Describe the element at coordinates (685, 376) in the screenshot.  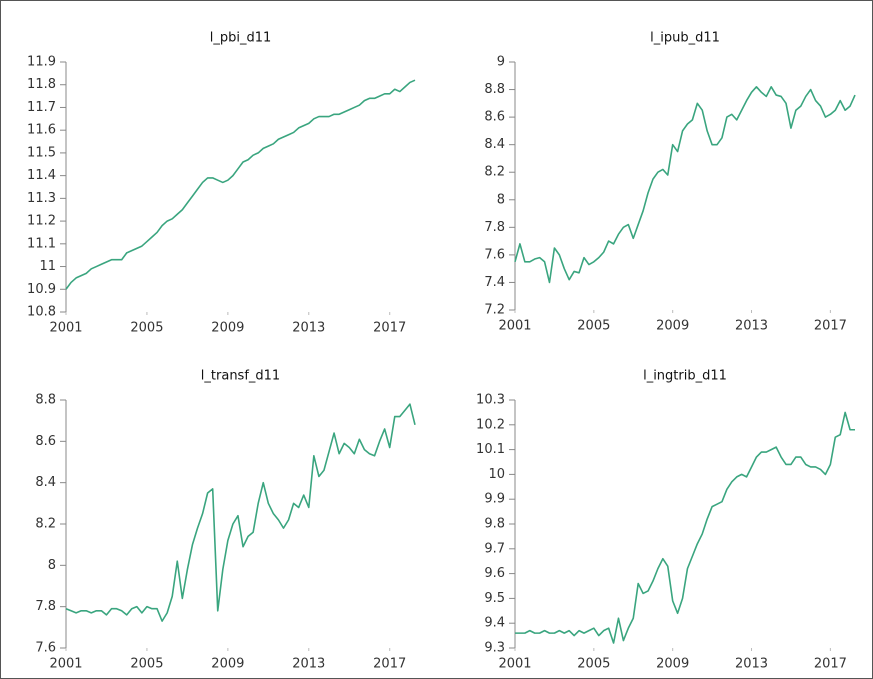
I see `chart-title: l_ingtrib_d11` at that location.